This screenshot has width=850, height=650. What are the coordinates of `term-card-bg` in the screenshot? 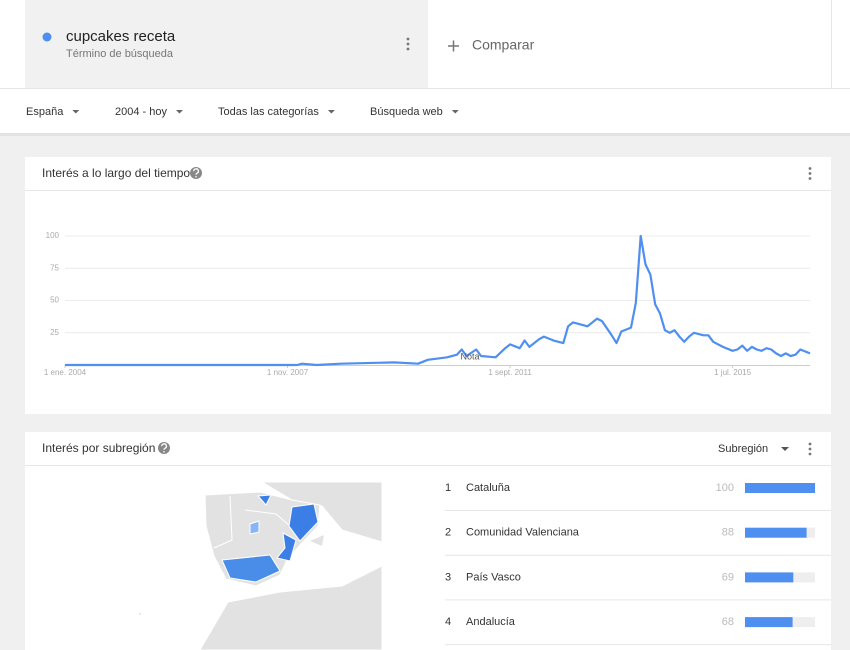 It's located at (226, 44).